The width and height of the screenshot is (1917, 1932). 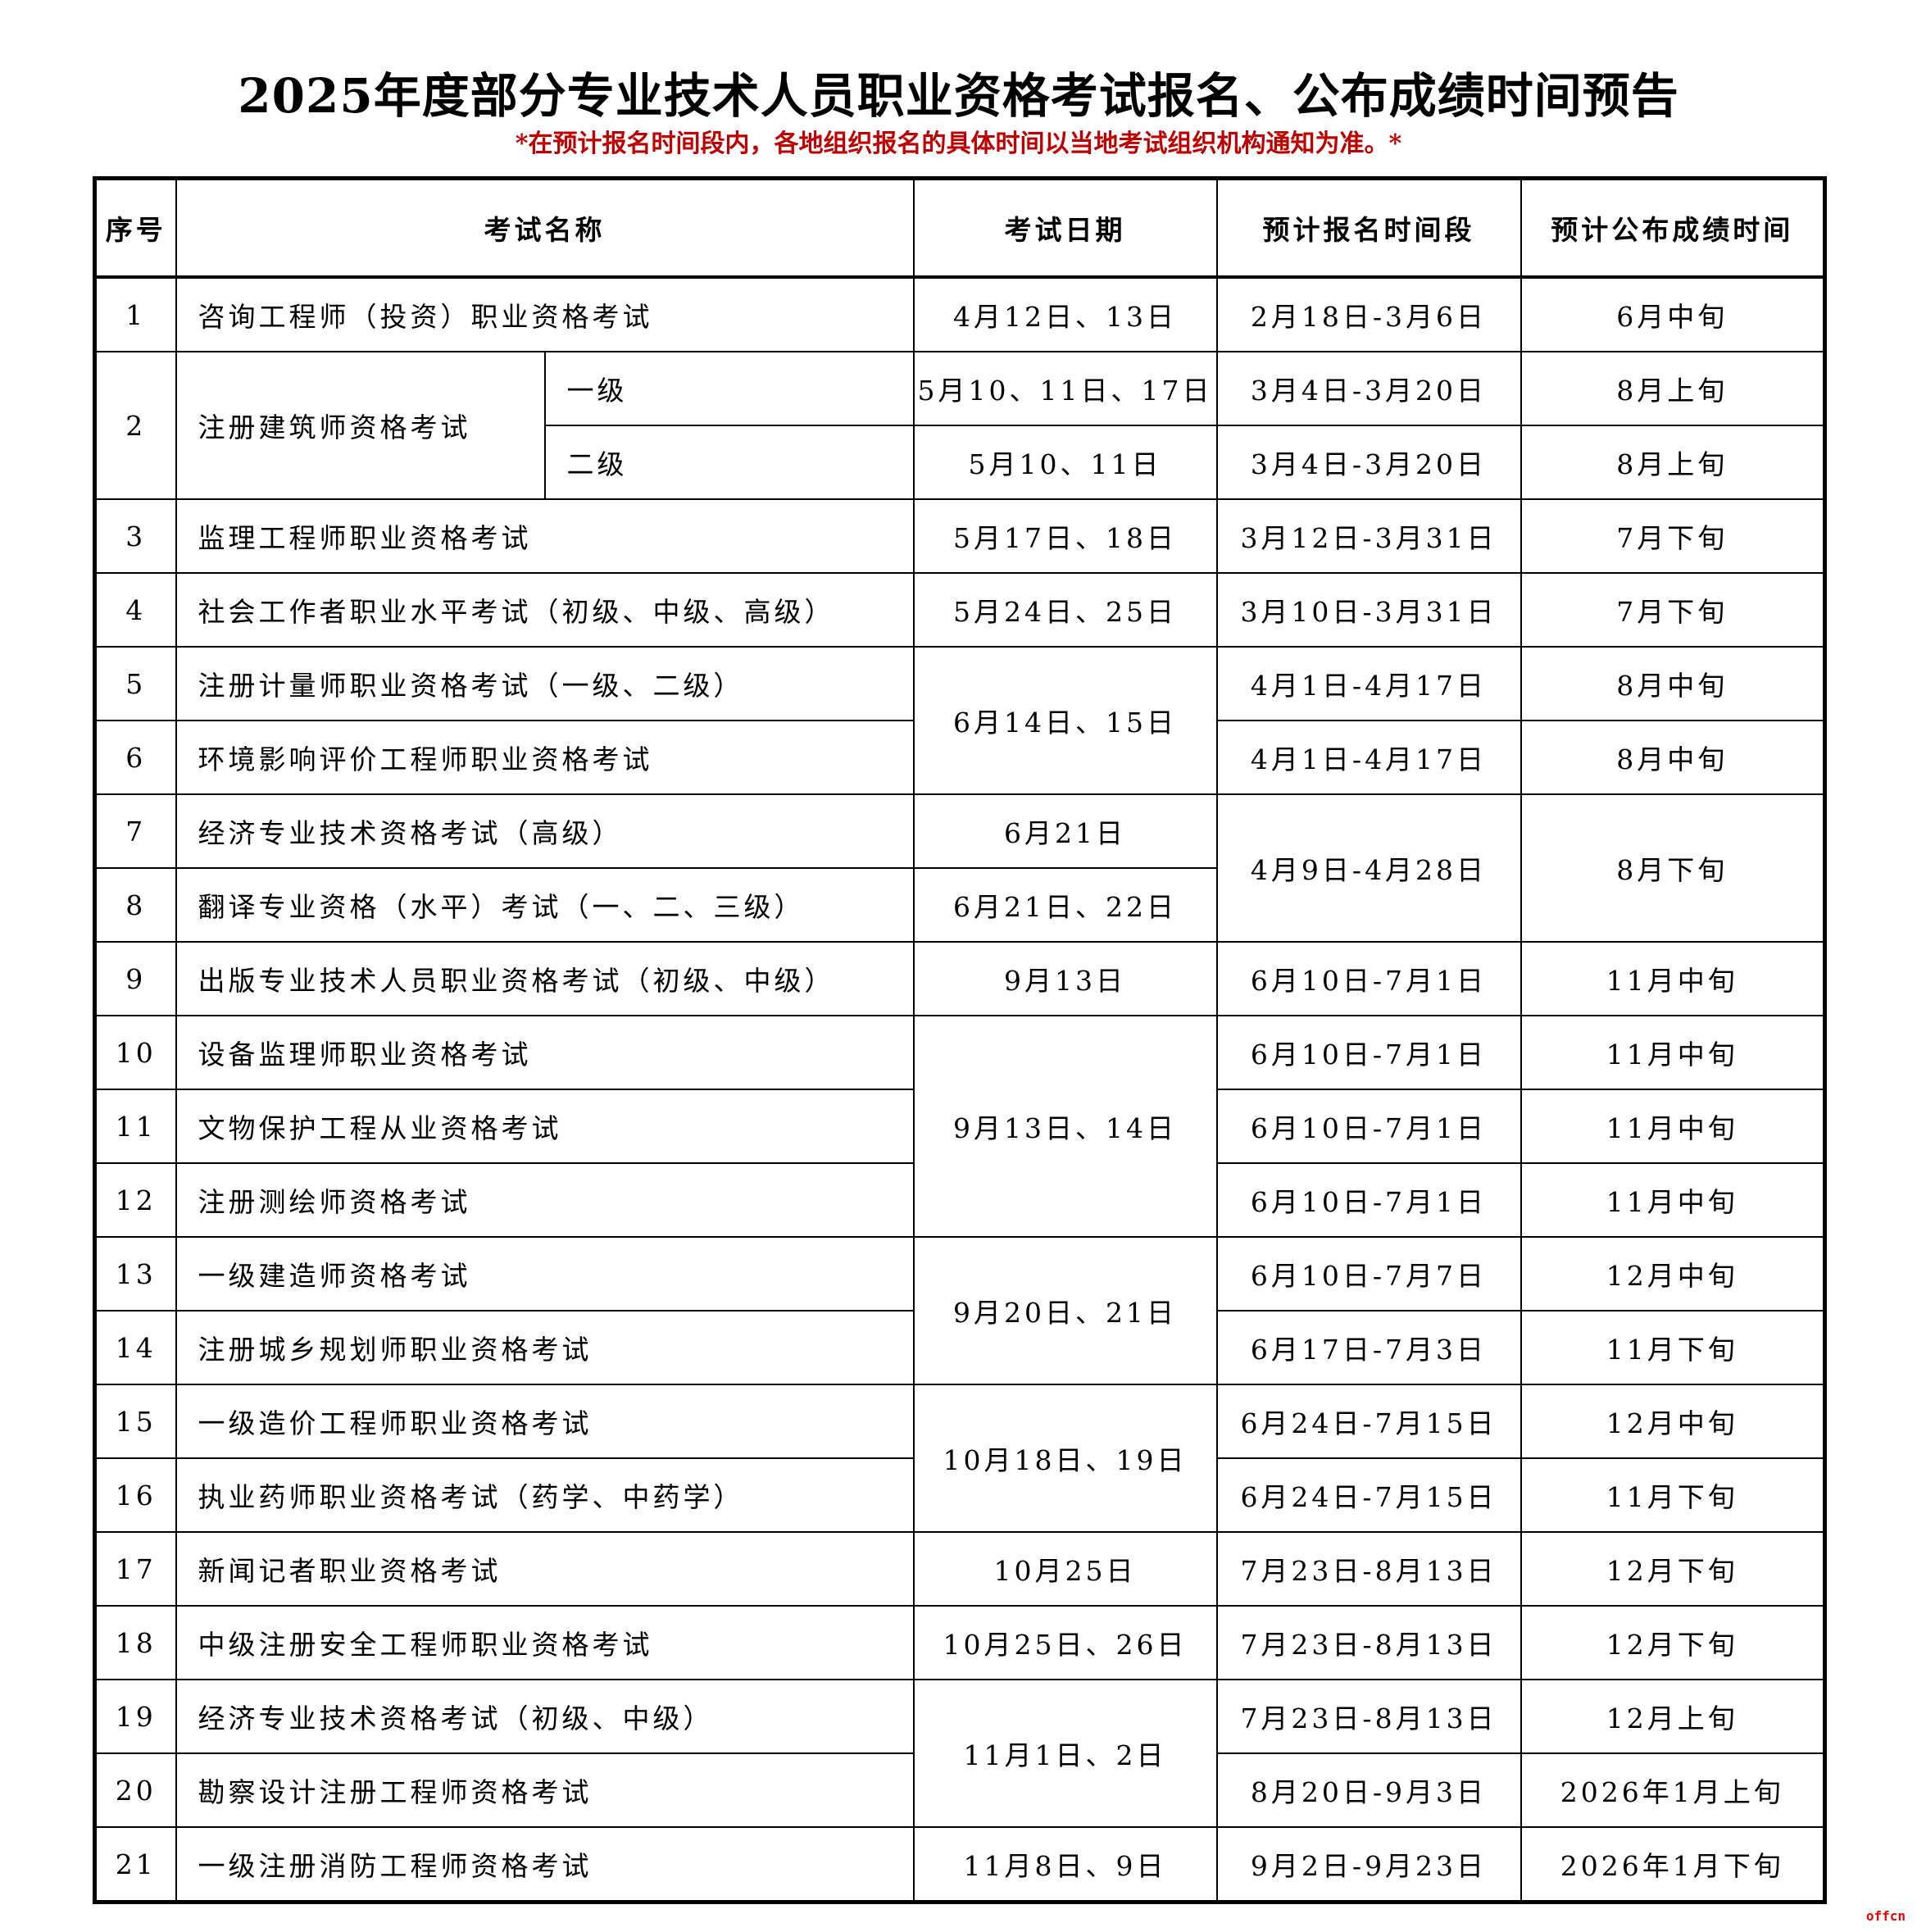 What do you see at coordinates (1673, 1865) in the screenshot?
I see `cell-result-time: 2026年1月下旬` at bounding box center [1673, 1865].